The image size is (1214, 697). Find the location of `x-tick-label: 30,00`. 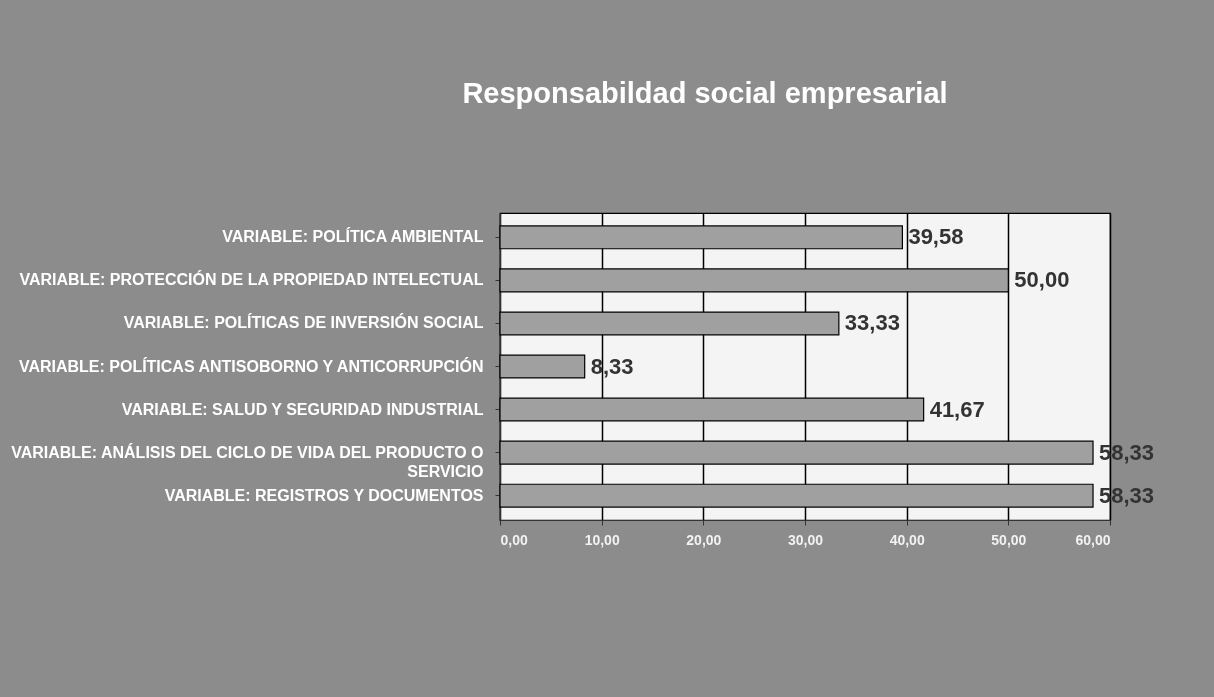

x-tick-label: 30,00 is located at coordinates (805, 539).